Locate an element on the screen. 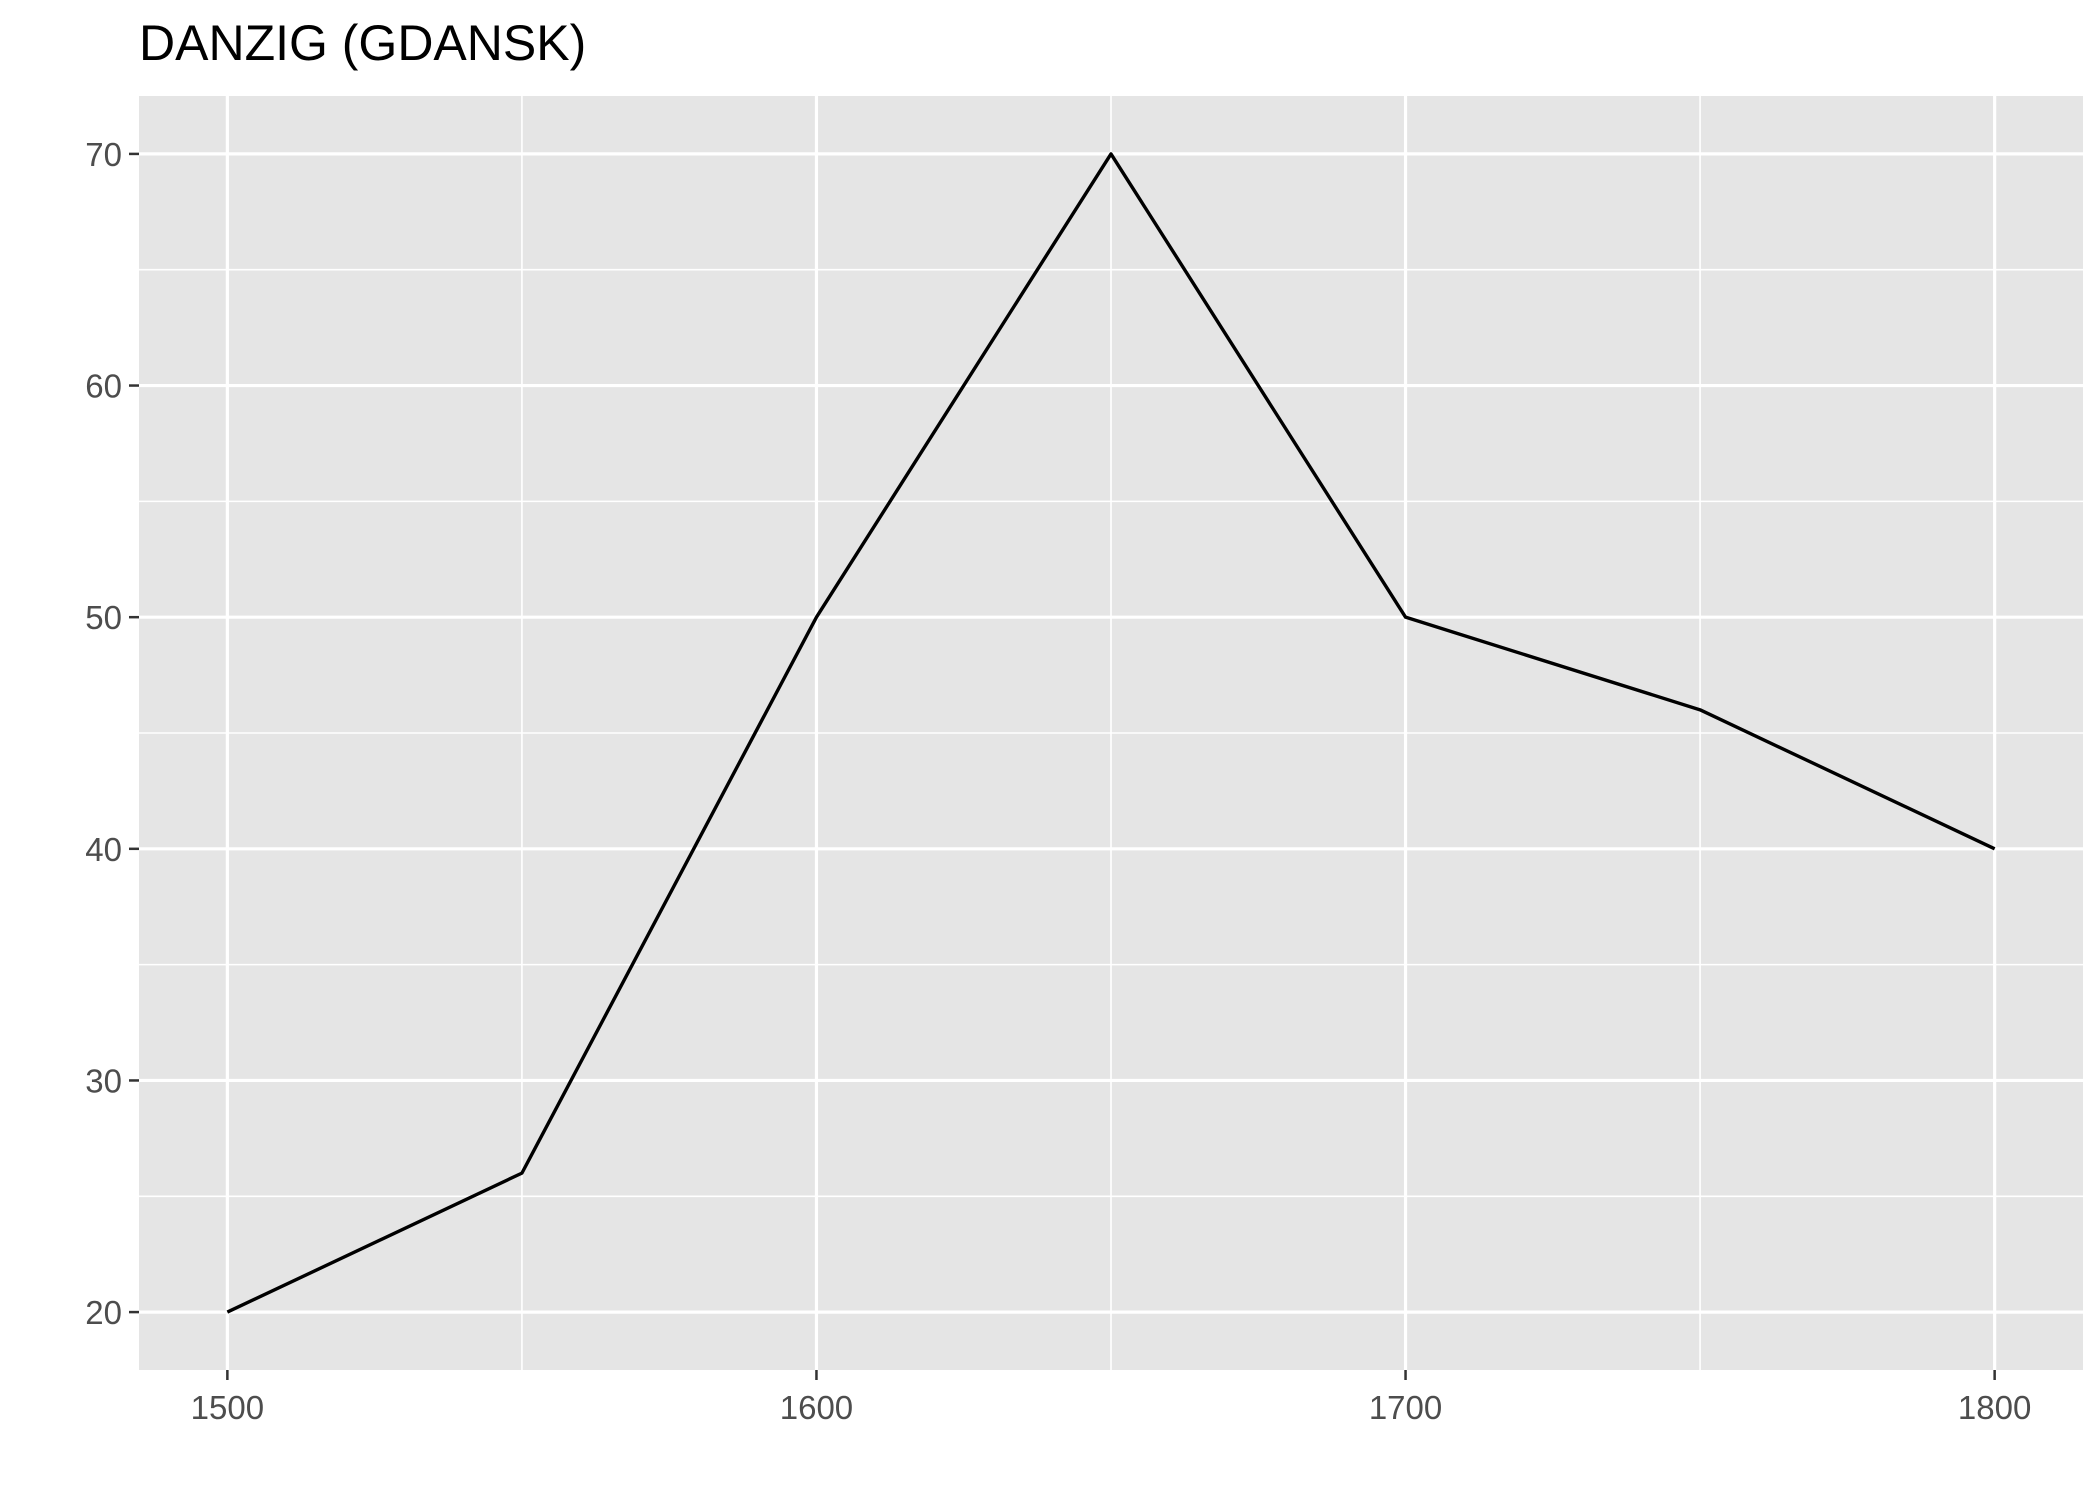  y-tick-label: 40 is located at coordinates (103, 849).